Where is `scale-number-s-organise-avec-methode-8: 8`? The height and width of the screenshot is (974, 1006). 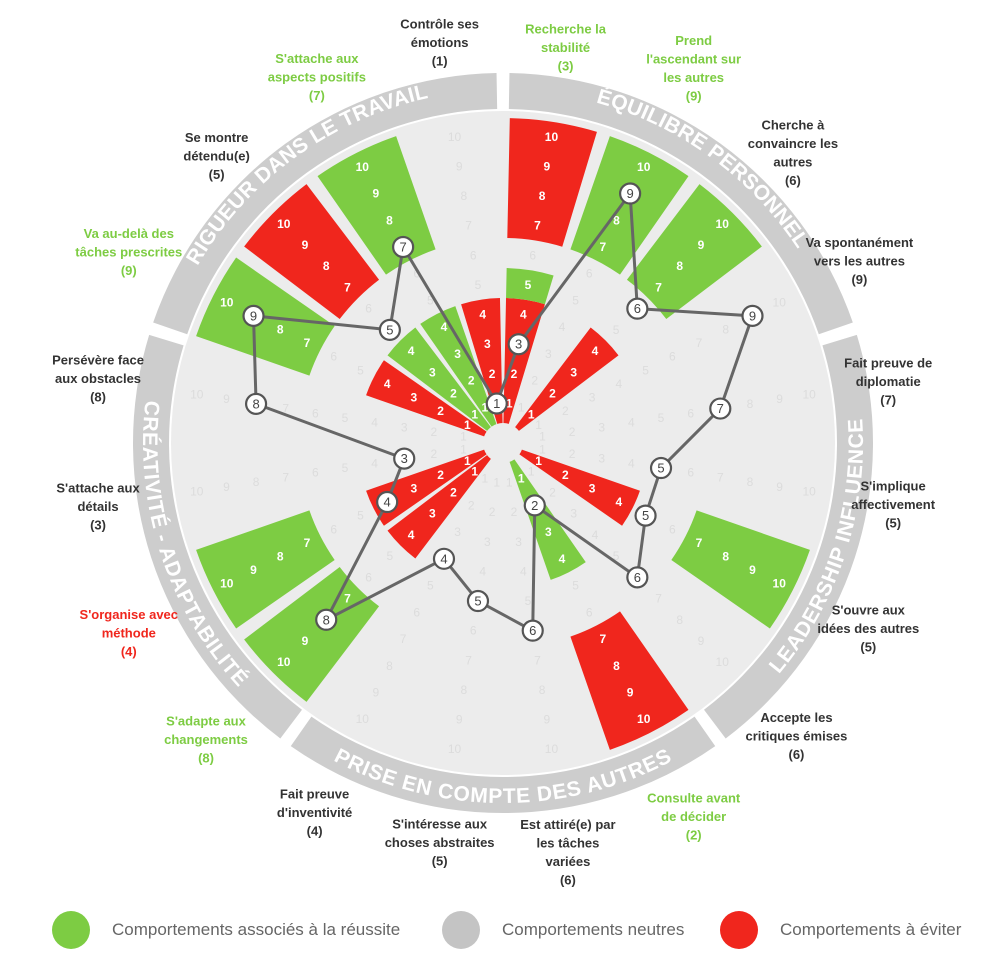
scale-number-s-organise-avec-methode-8: 8 is located at coordinates (280, 557).